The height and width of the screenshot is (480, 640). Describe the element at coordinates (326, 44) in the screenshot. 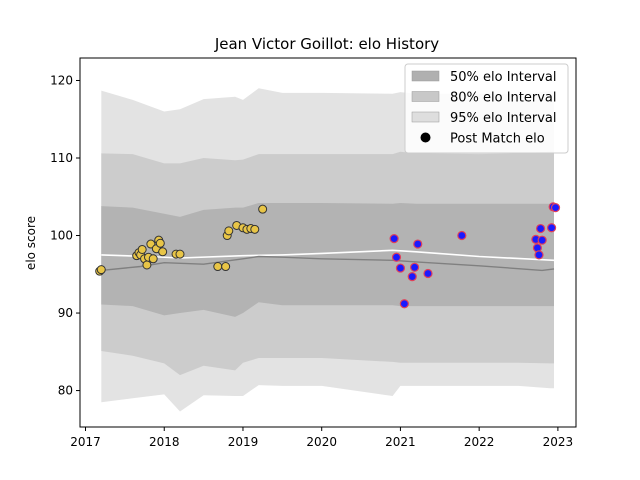

I see `chart-title: Jean Victor Goillot: elo History` at that location.